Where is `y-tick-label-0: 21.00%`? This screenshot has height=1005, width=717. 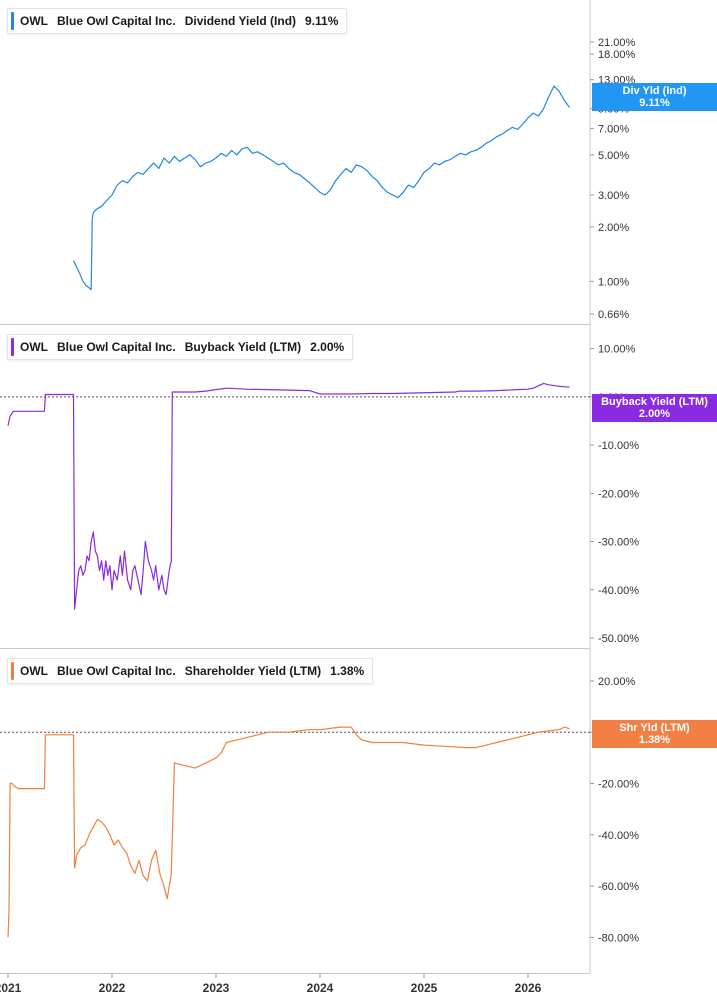 y-tick-label-0: 21.00% is located at coordinates (617, 43).